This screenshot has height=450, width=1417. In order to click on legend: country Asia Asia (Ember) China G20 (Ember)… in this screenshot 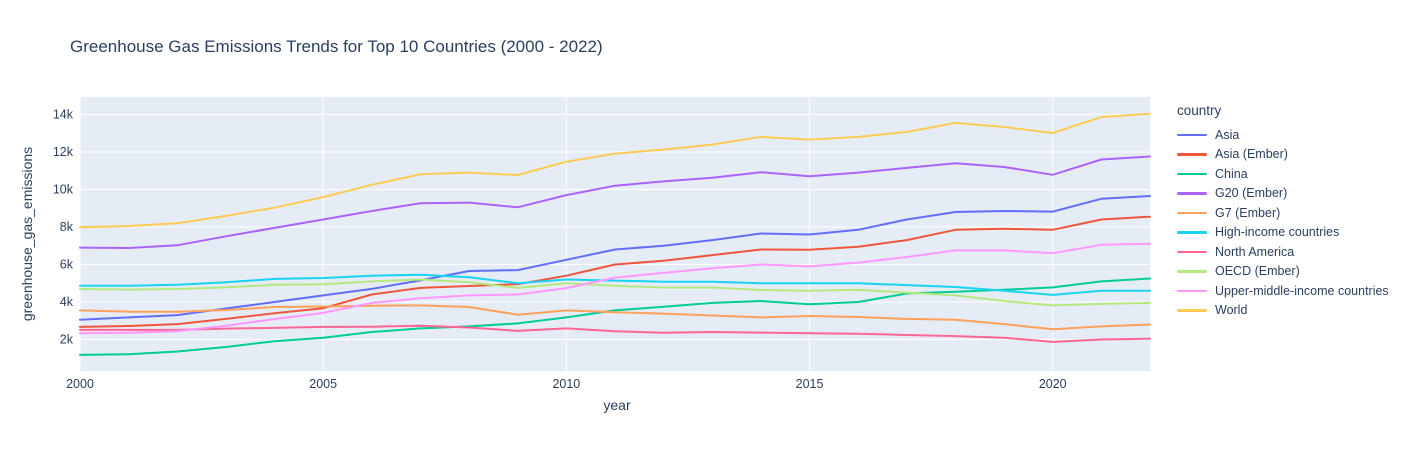, I will do `click(1283, 211)`.